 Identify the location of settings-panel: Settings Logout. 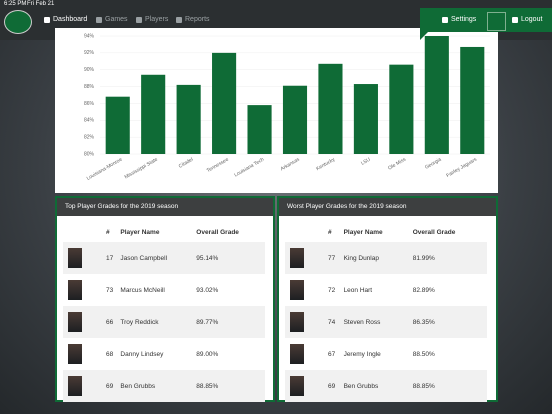
(486, 20).